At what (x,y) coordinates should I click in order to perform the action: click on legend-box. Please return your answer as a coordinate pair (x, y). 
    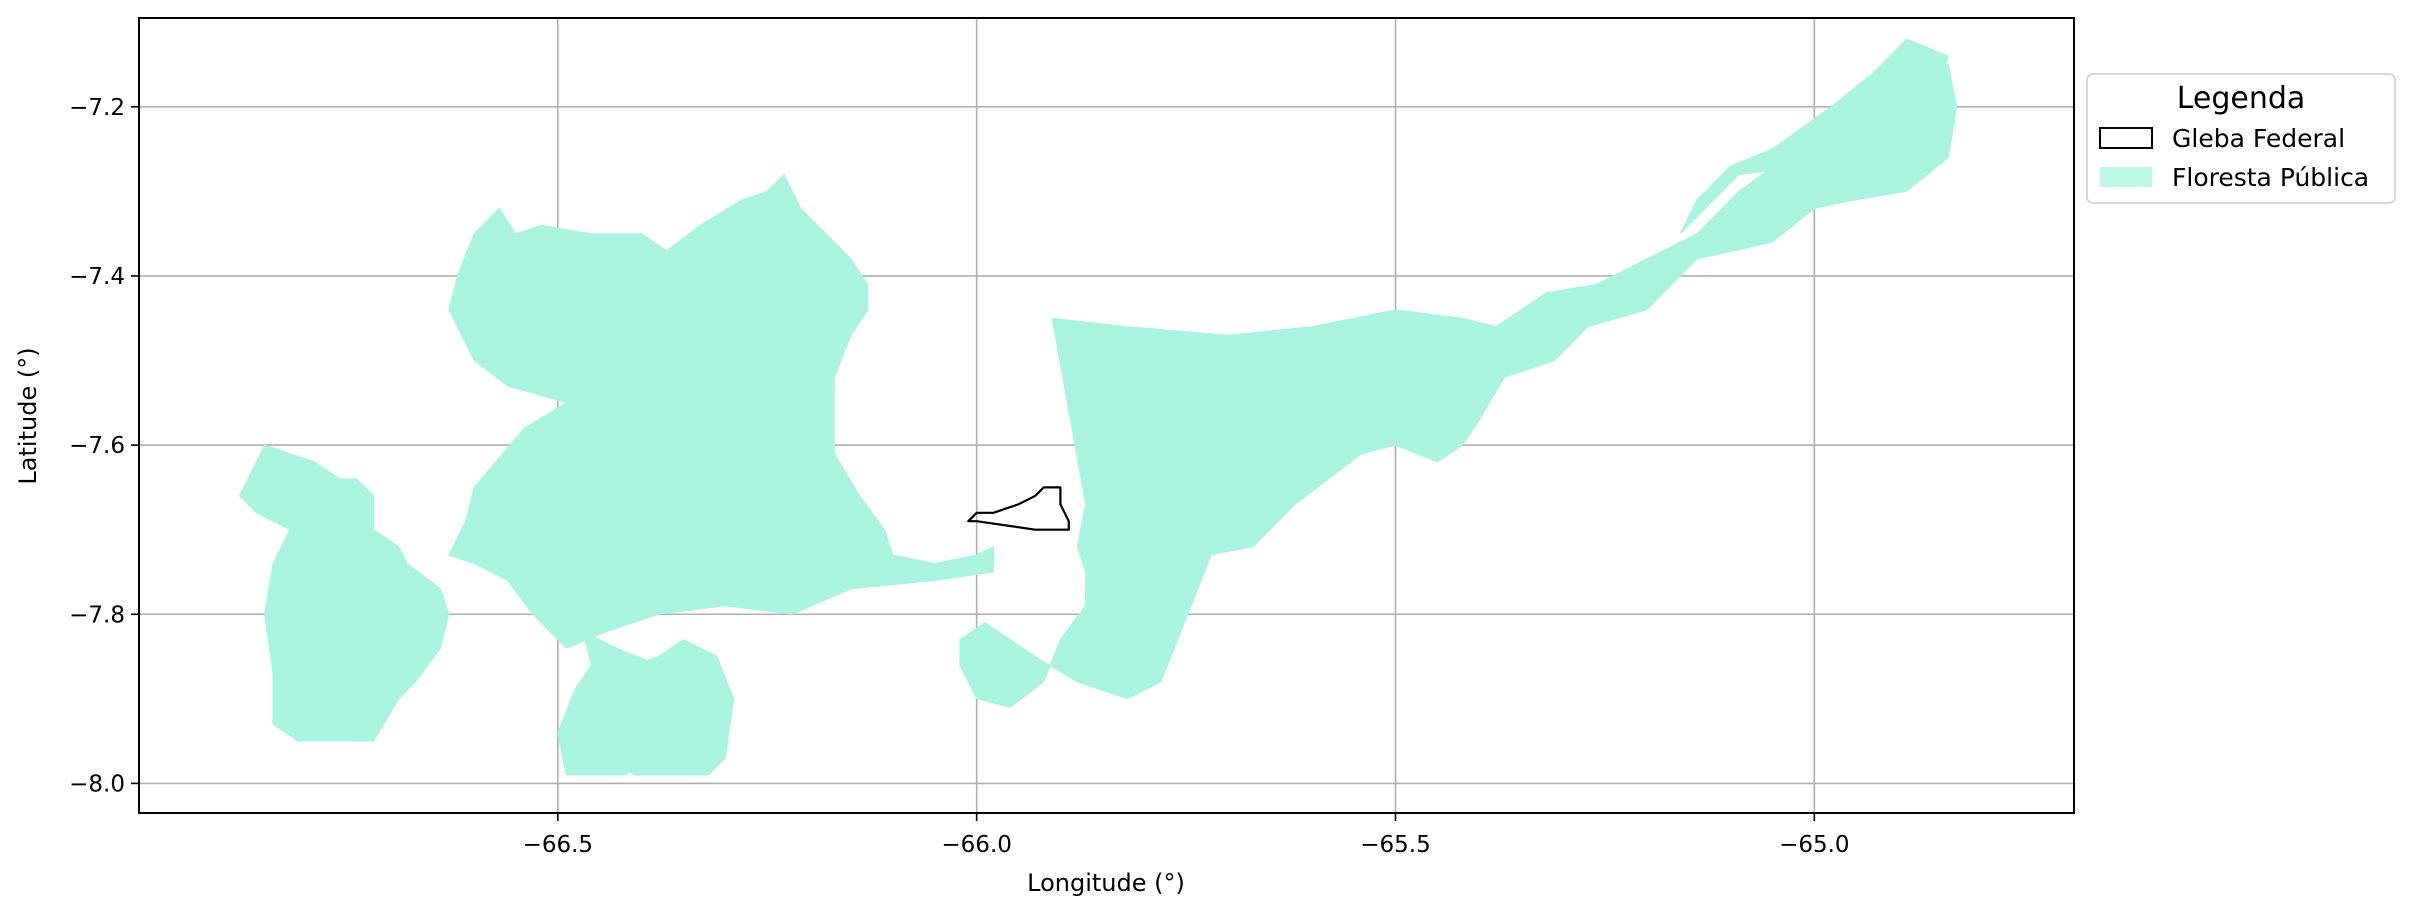
    Looking at the image, I should click on (2241, 138).